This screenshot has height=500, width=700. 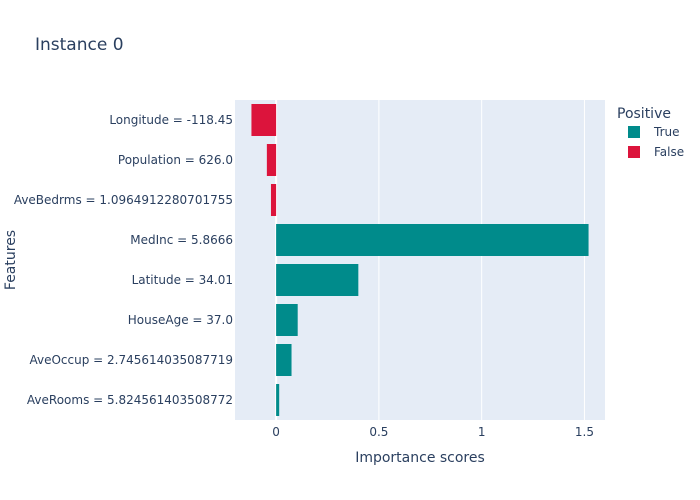 What do you see at coordinates (276, 432) in the screenshot?
I see `x-tick-label: 0` at bounding box center [276, 432].